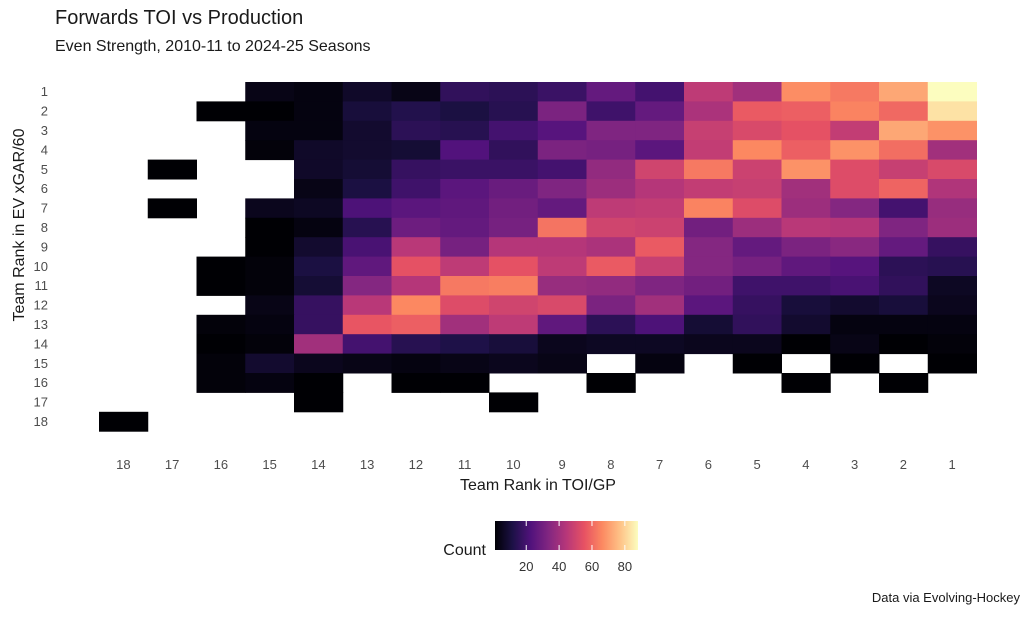 This screenshot has width=1030, height=617. What do you see at coordinates (659, 464) in the screenshot?
I see `x-tick-label: 7` at bounding box center [659, 464].